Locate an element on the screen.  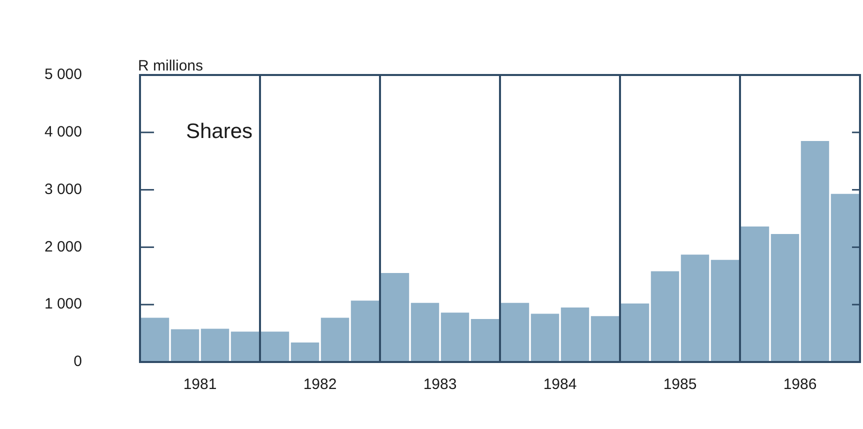
x-tick-label: 1986 is located at coordinates (800, 385).